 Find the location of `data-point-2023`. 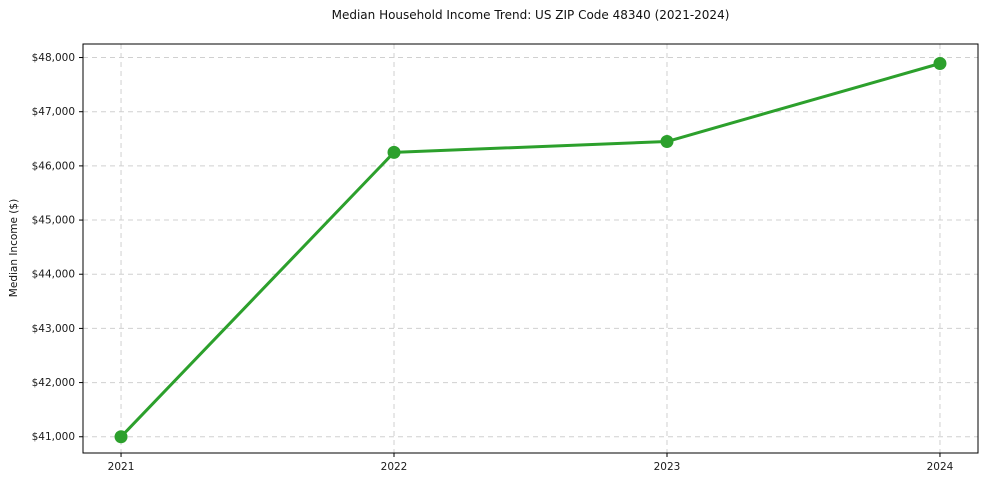

data-point-2023 is located at coordinates (667, 142).